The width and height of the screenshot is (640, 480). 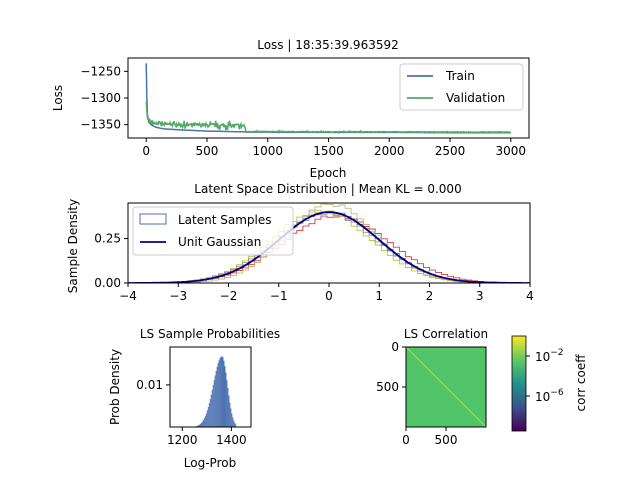 I want to click on loss-x-label: Epoch, so click(x=328, y=173).